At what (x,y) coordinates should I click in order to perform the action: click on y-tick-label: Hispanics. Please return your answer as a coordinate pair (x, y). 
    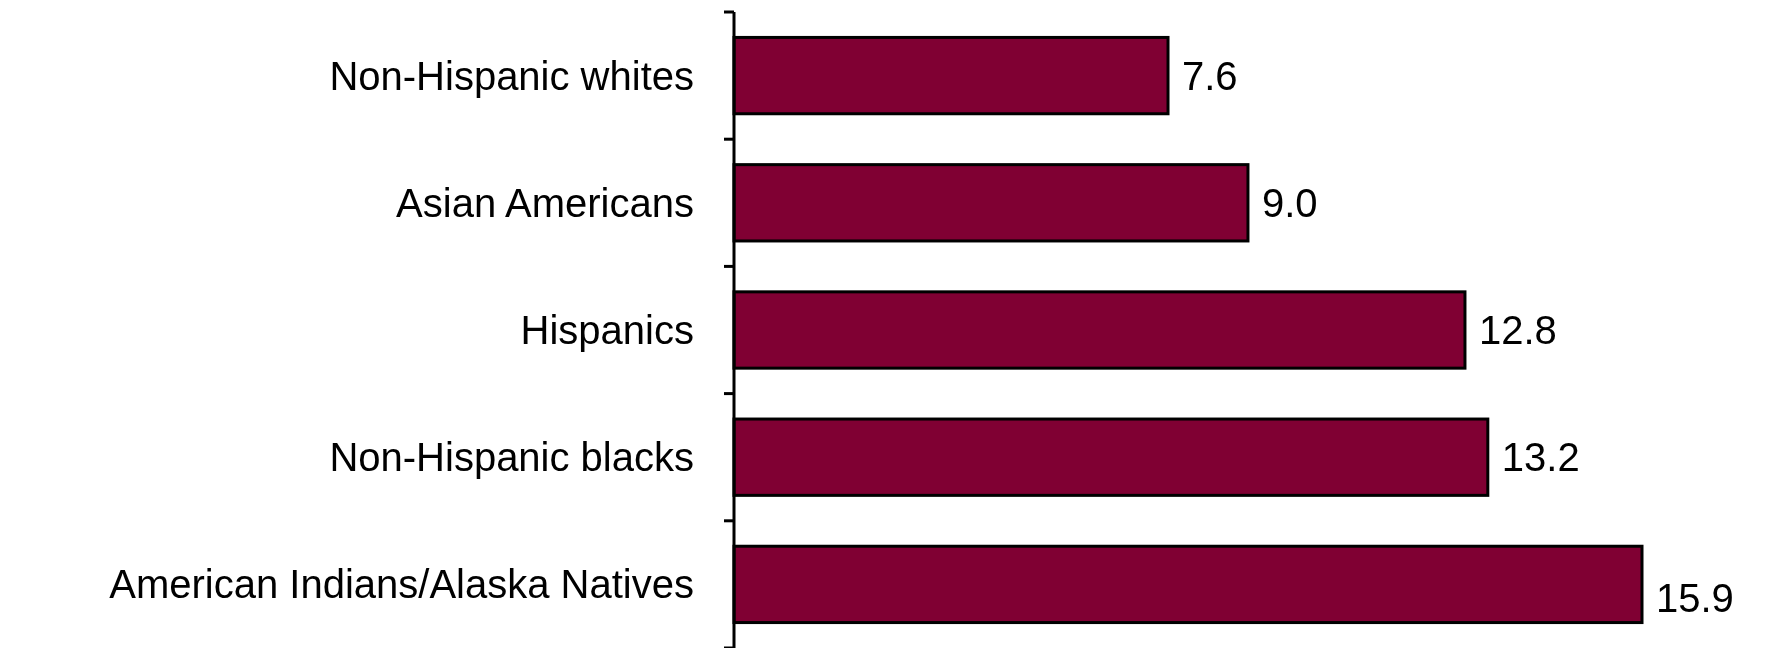
    Looking at the image, I should click on (607, 330).